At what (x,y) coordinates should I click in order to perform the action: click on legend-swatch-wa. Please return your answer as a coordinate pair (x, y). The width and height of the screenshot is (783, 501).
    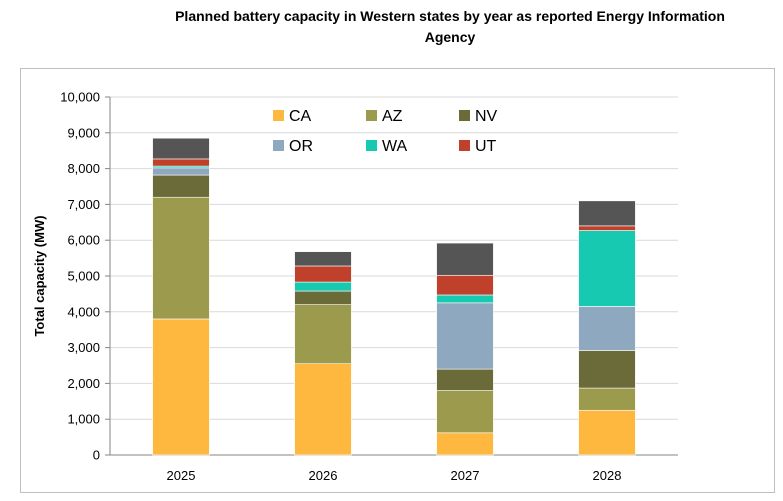
    Looking at the image, I should click on (371, 145).